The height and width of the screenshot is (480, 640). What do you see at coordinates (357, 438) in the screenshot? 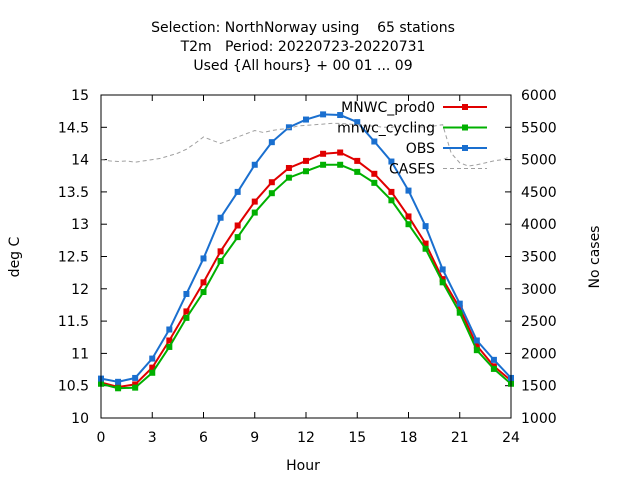
I see `x-tick-label: 15` at bounding box center [357, 438].